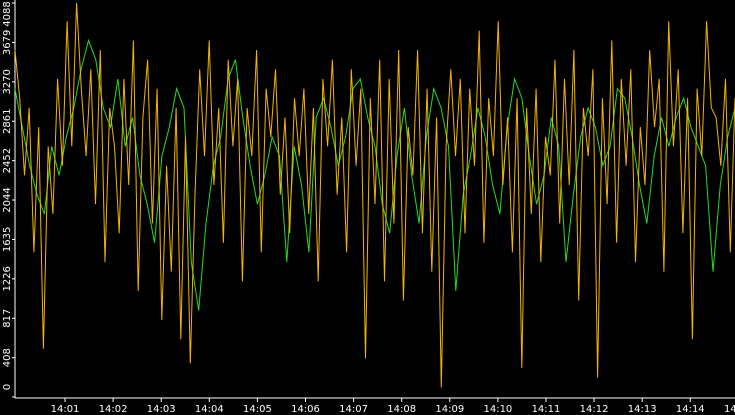 Image resolution: width=735 pixels, height=415 pixels. Describe the element at coordinates (7, 160) in the screenshot. I see `y-tick-label: 2452` at that location.